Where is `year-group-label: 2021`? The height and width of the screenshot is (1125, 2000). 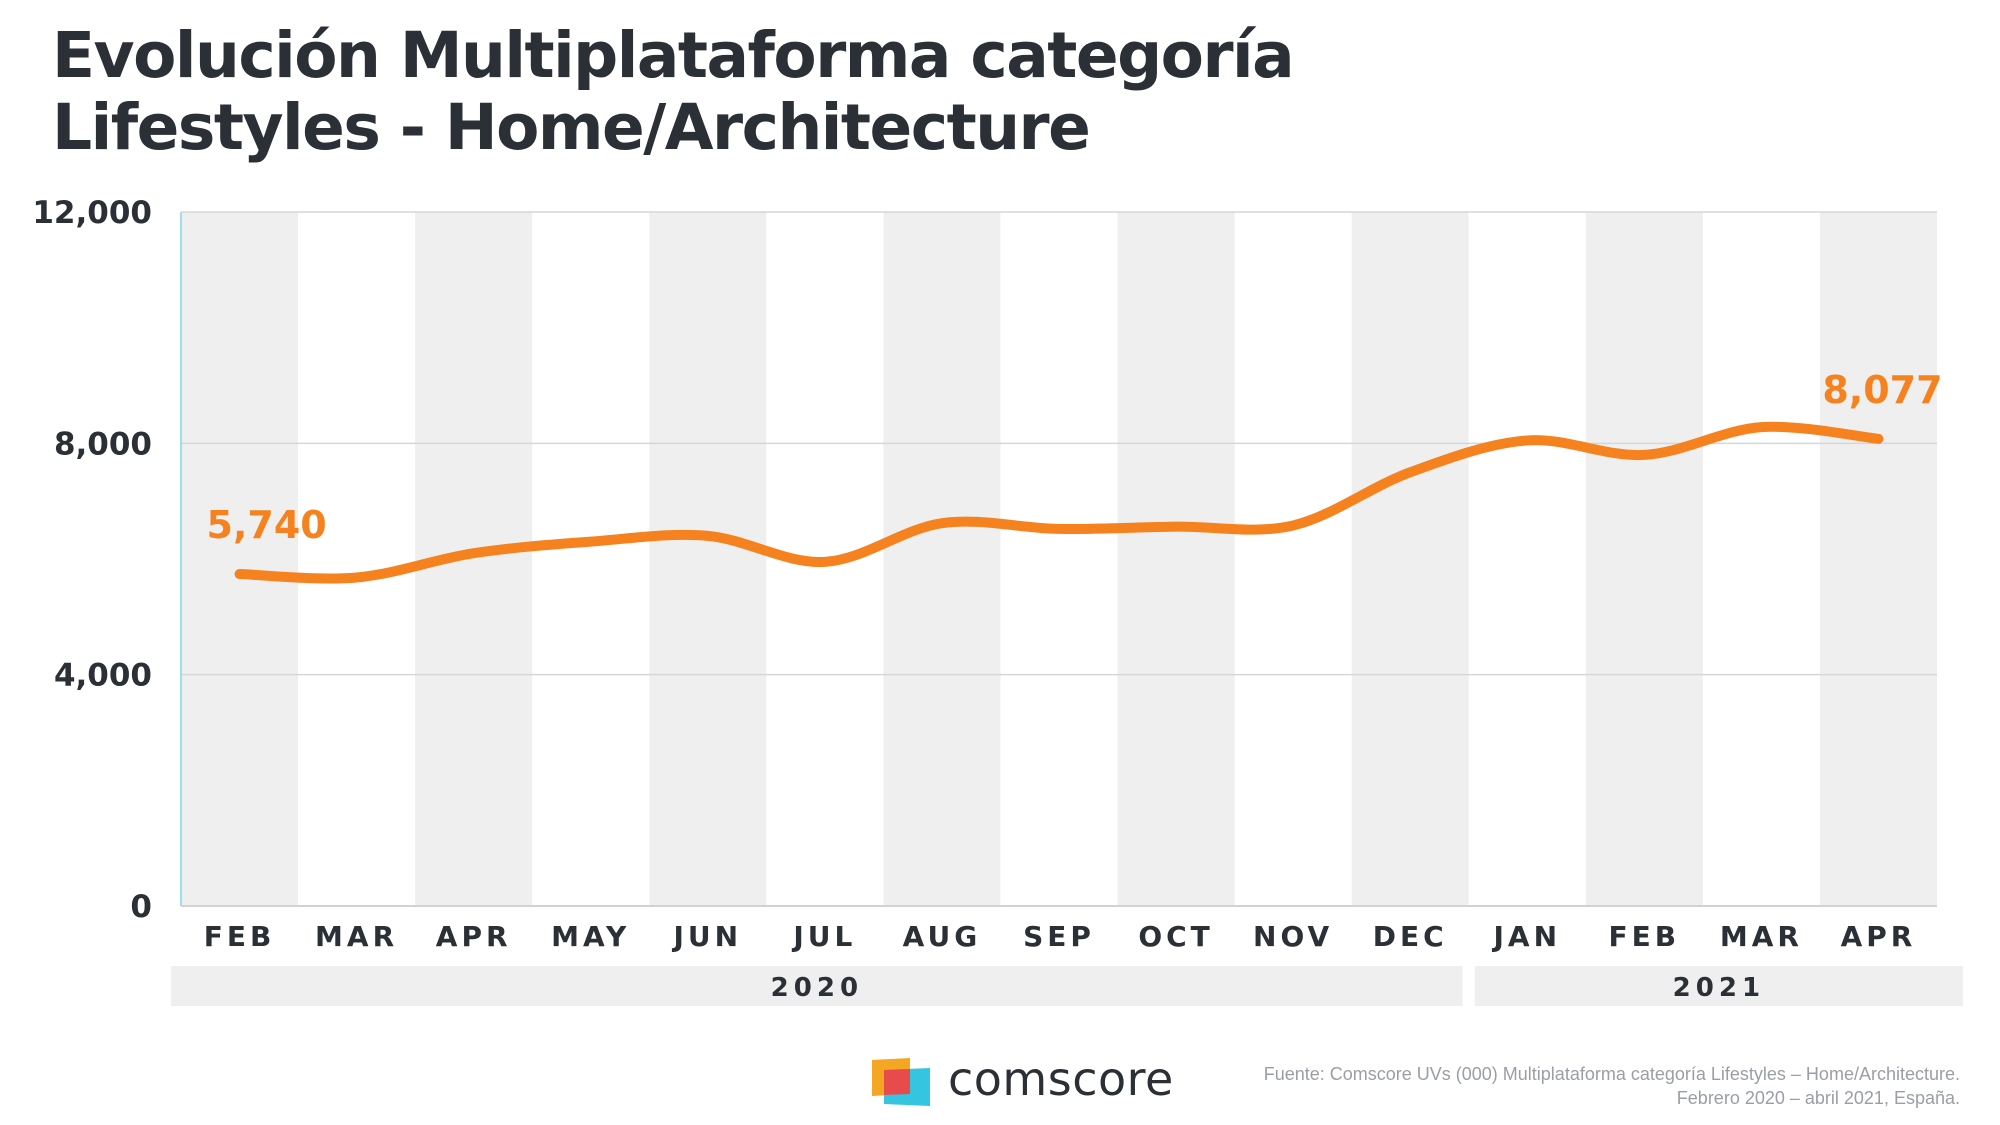 year-group-label: 2021 is located at coordinates (1719, 988).